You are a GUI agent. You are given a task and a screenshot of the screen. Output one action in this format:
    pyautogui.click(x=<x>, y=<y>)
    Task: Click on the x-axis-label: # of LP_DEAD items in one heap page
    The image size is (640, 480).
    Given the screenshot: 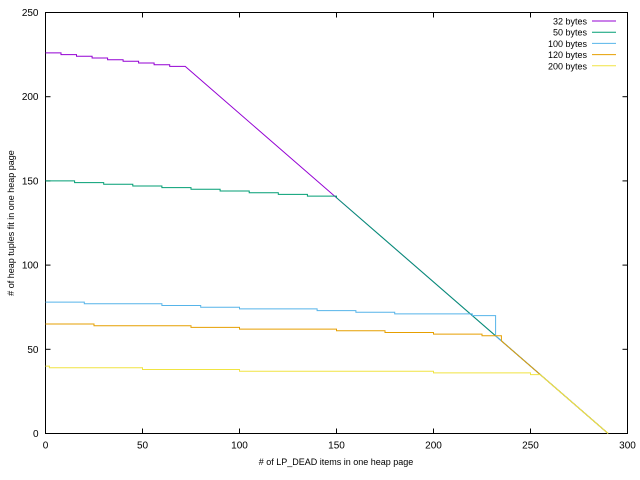 What is the action you would take?
    pyautogui.click(x=336, y=462)
    